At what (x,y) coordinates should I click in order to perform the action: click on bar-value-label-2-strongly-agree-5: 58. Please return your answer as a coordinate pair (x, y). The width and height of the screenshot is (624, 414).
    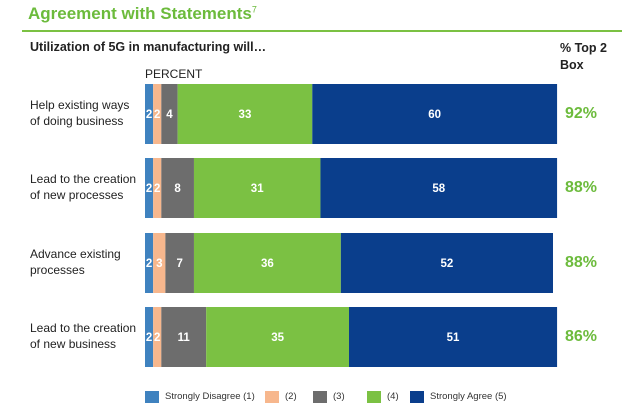
    Looking at the image, I should click on (438, 189).